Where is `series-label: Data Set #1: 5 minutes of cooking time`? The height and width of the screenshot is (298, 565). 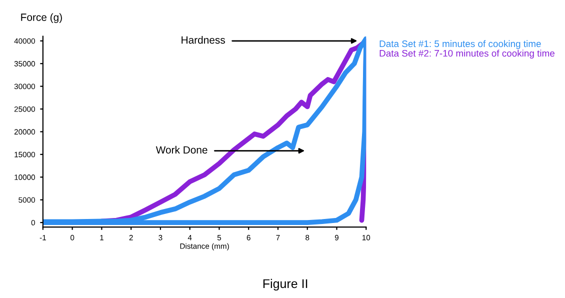
series-label: Data Set #1: 5 minutes of cooking time is located at coordinates (460, 44).